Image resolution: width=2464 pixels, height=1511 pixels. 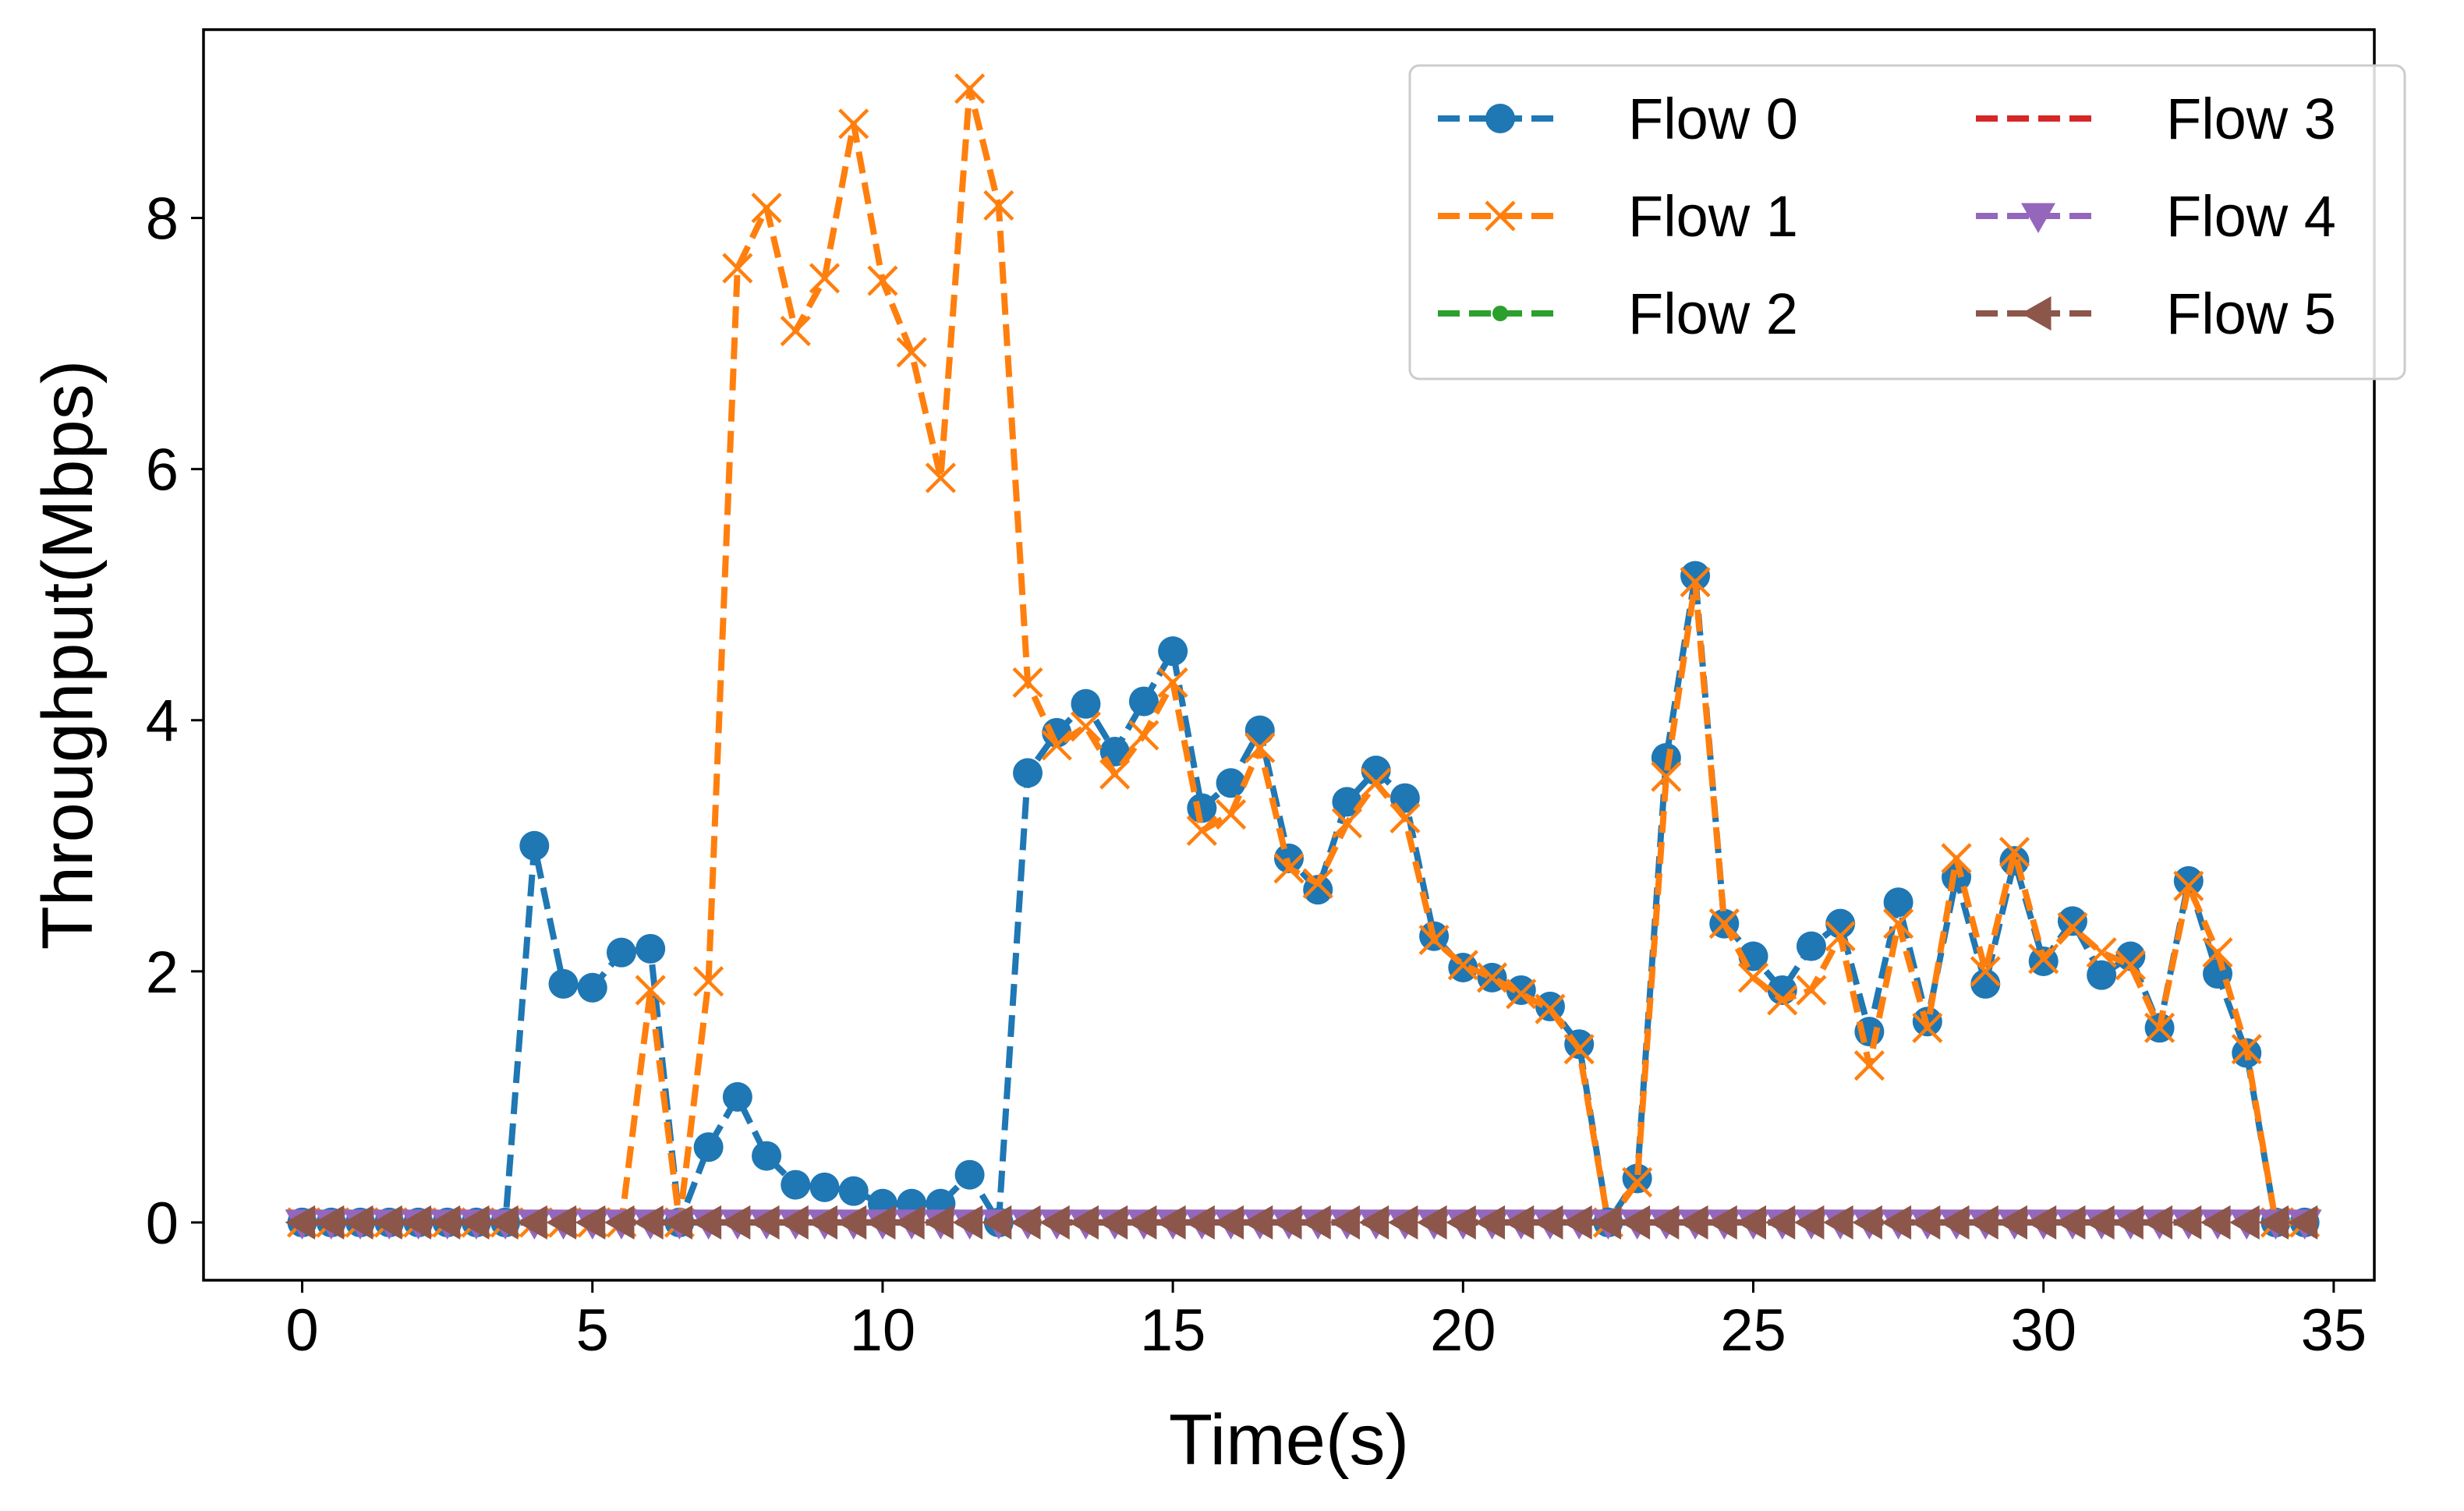 I want to click on legend-item: Flow 4, so click(x=2156, y=216).